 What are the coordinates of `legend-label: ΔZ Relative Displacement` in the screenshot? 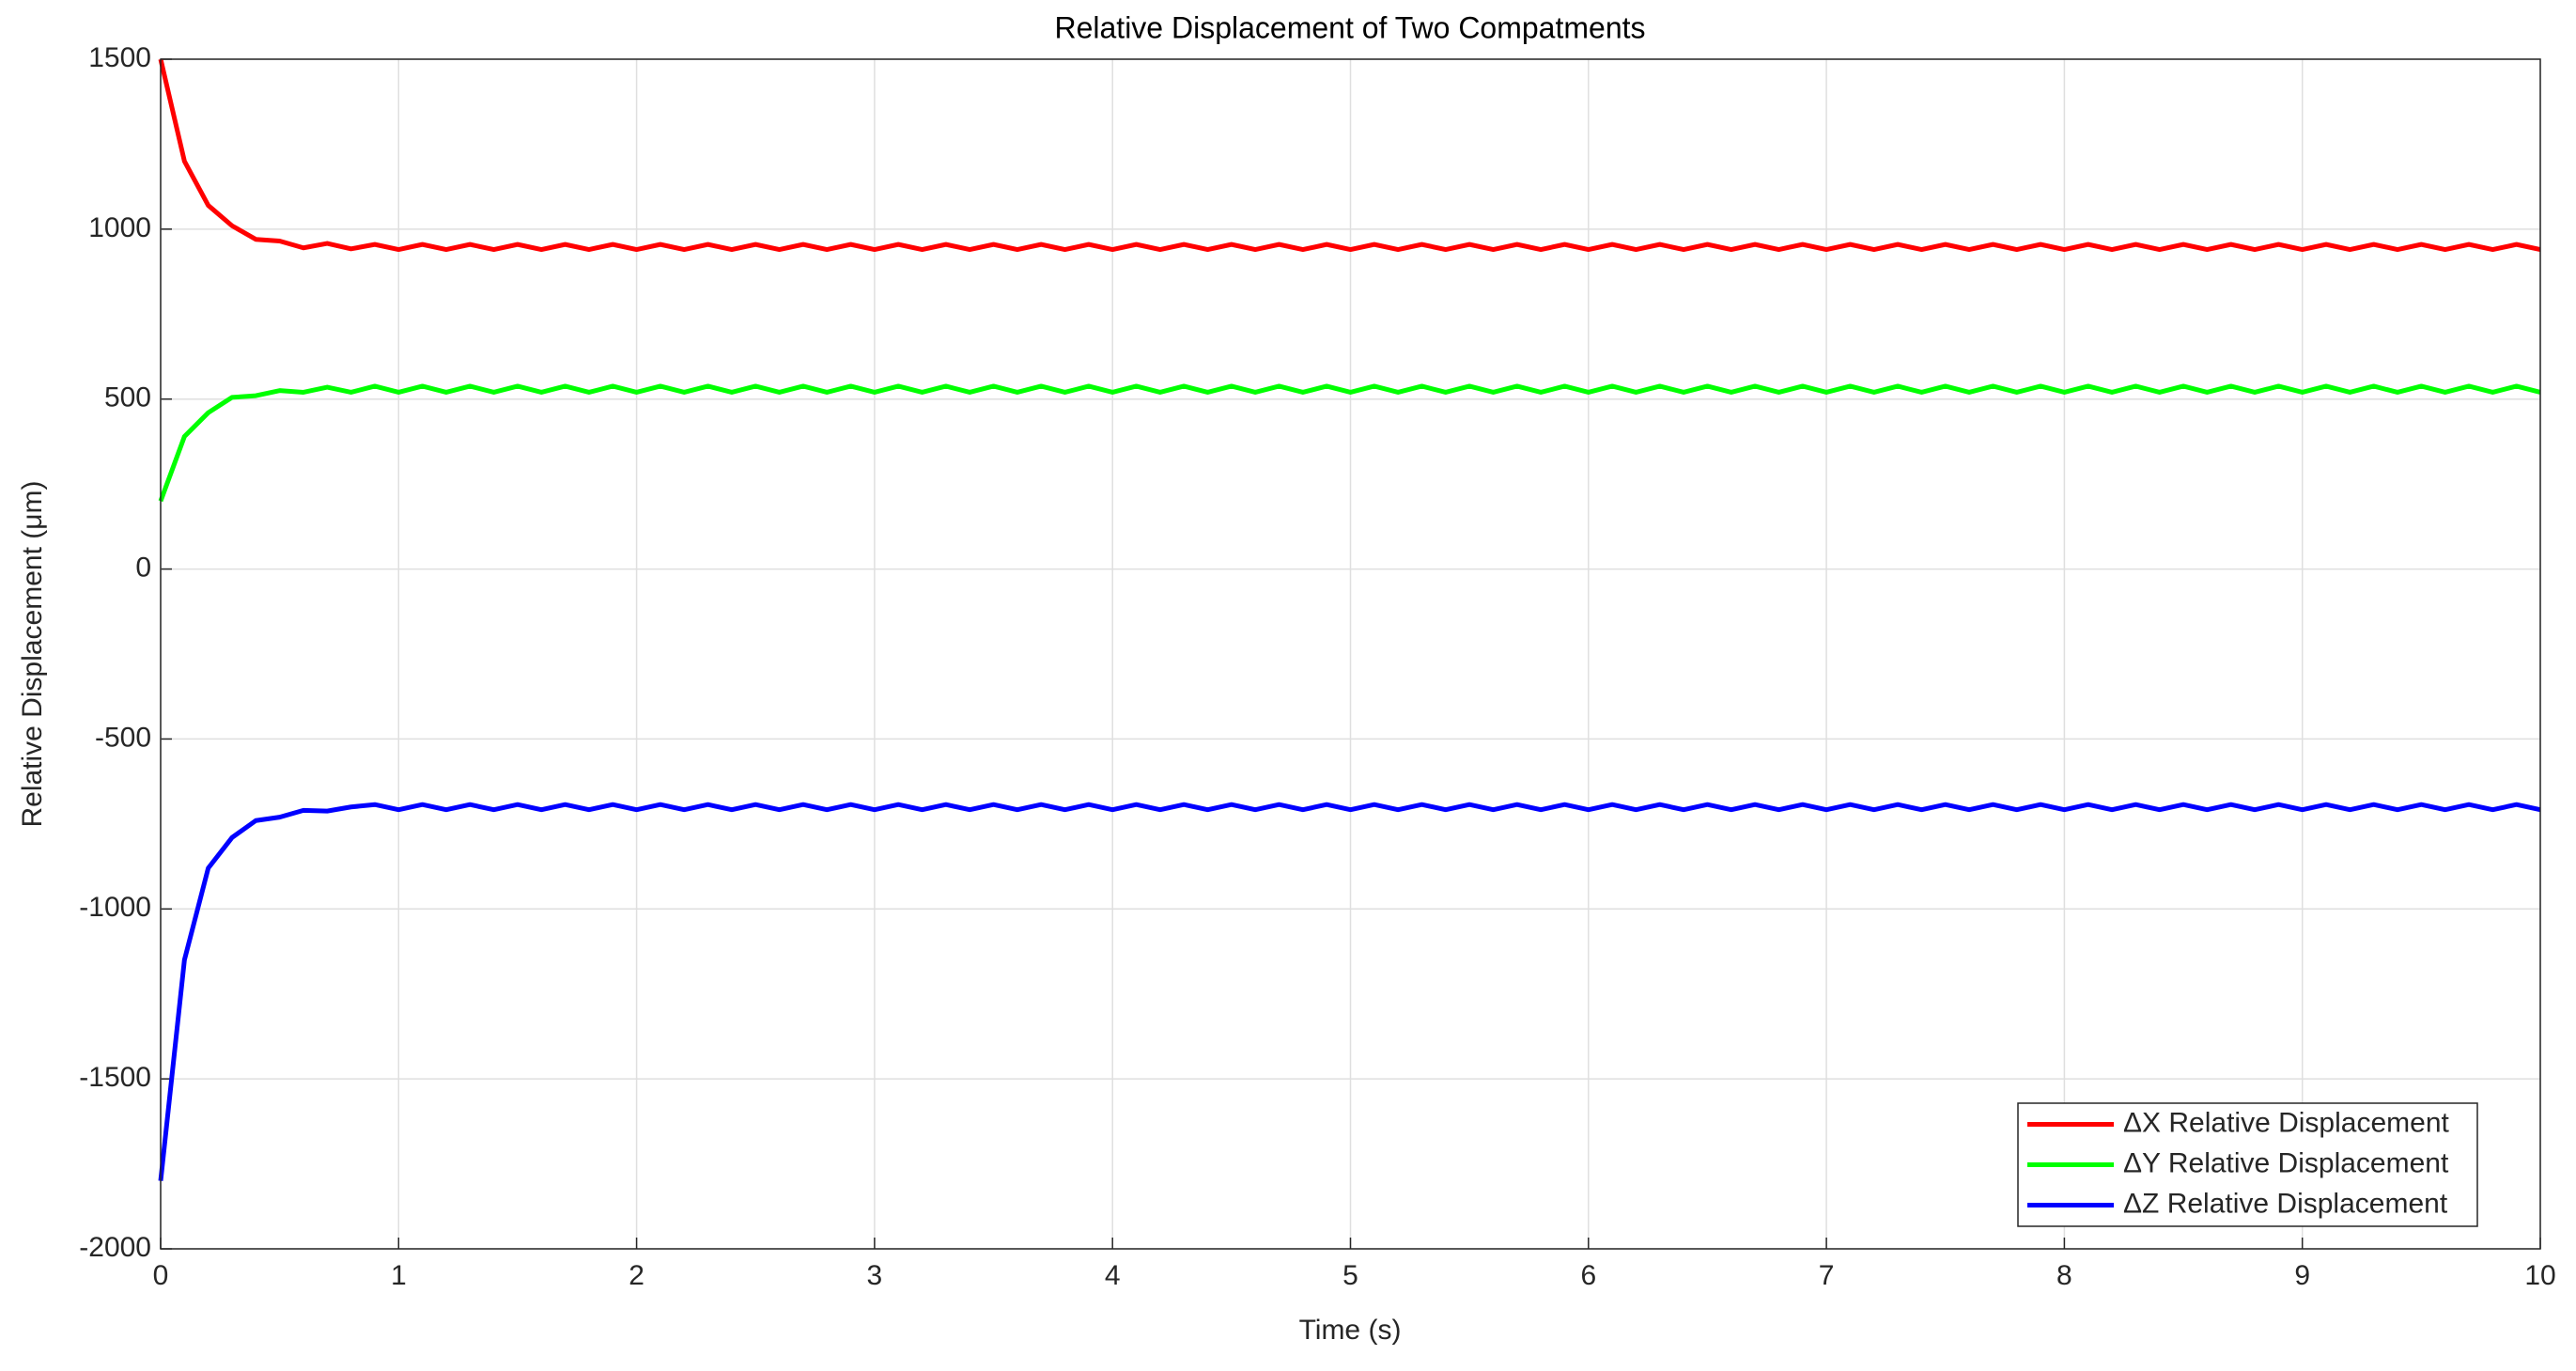 It's located at (2285, 1203).